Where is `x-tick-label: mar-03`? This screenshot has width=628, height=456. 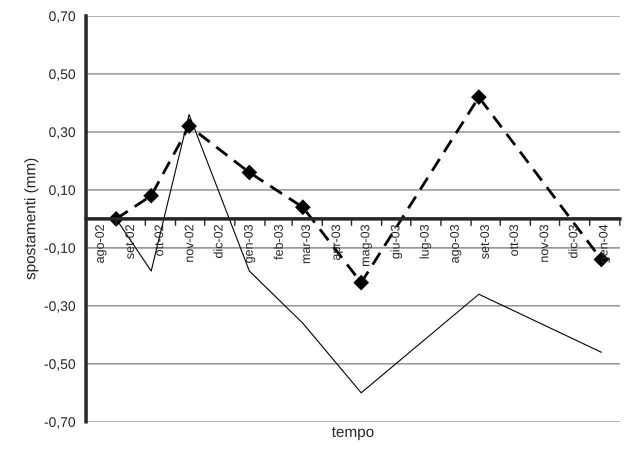
x-tick-label: mar-03 is located at coordinates (305, 244).